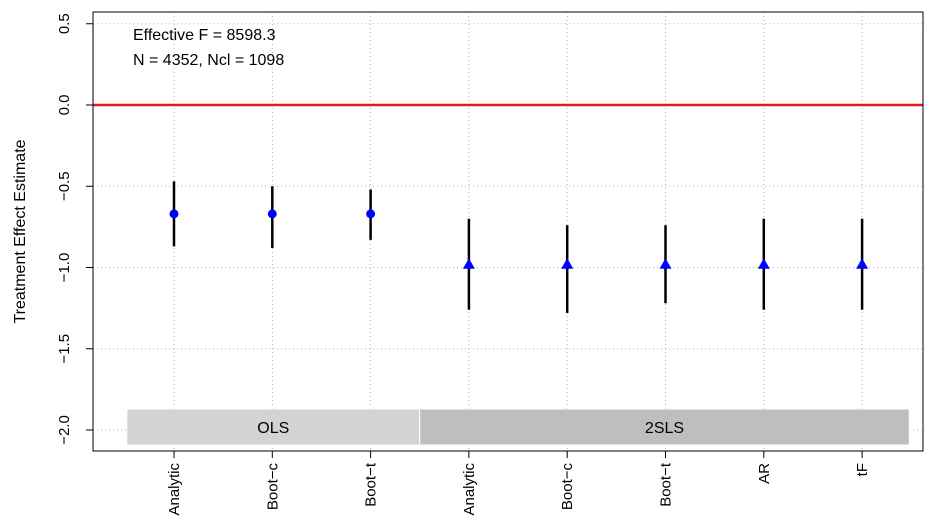  What do you see at coordinates (764, 473) in the screenshot?
I see `x-tick-label: AR` at bounding box center [764, 473].